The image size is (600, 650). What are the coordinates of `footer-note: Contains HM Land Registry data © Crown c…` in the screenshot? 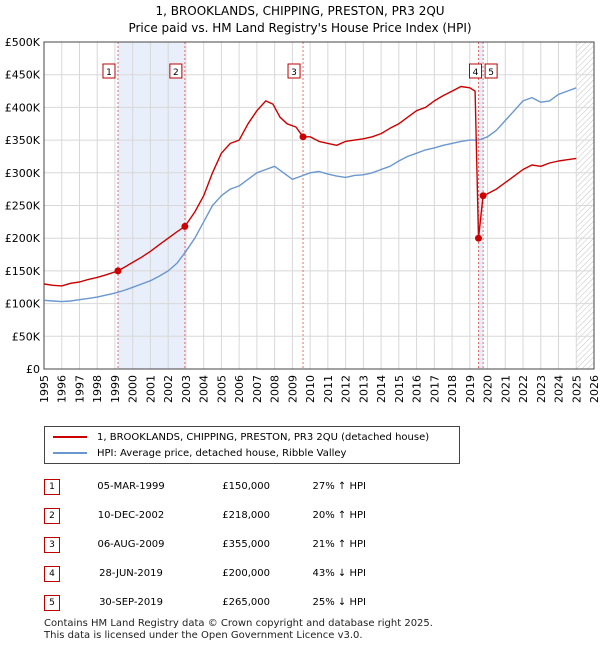 It's located at (238, 630).